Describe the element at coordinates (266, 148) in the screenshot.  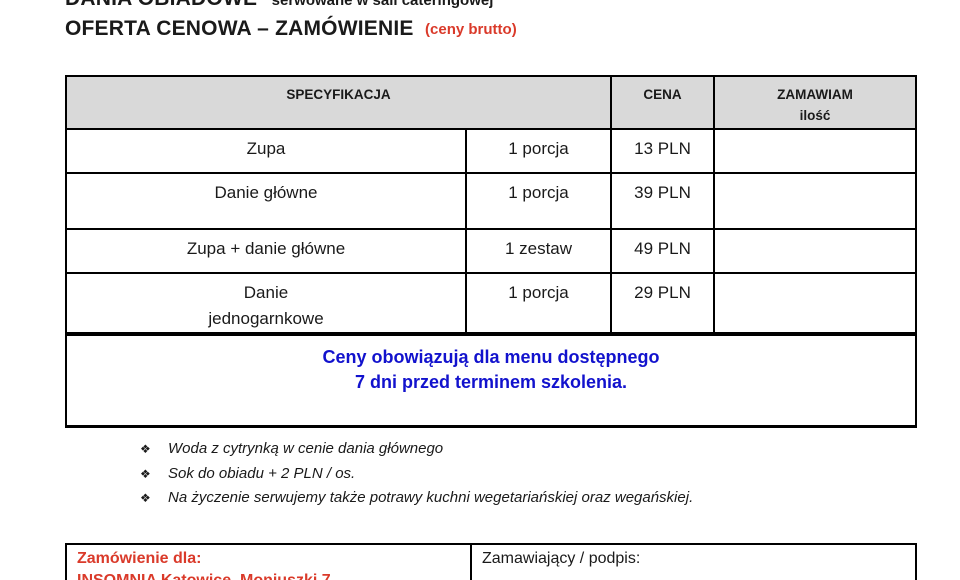
I see `item-name: Zupa` at that location.